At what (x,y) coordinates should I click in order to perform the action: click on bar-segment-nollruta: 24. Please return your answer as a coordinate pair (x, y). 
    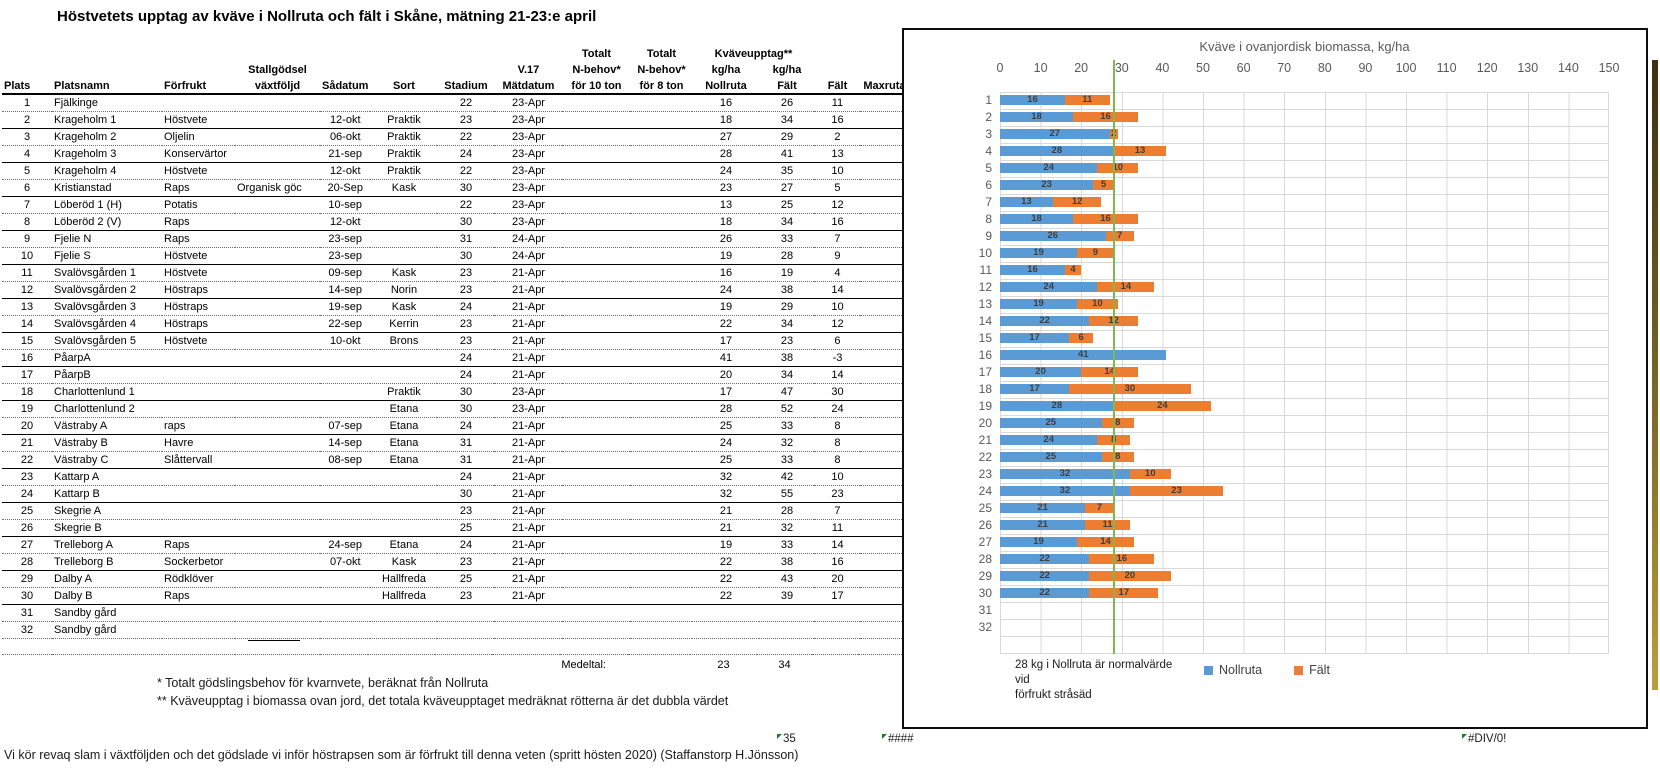
    Looking at the image, I should click on (1049, 168).